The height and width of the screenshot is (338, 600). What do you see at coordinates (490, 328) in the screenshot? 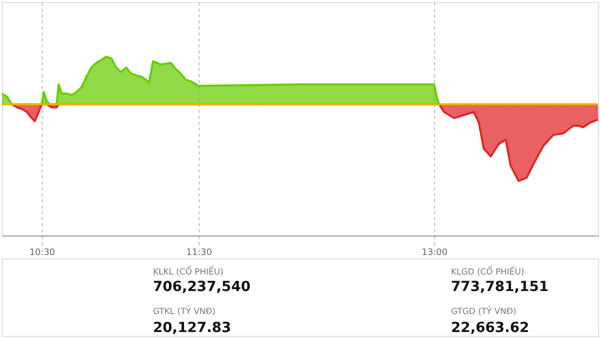
I see `text: 22,663.62` at bounding box center [490, 328].